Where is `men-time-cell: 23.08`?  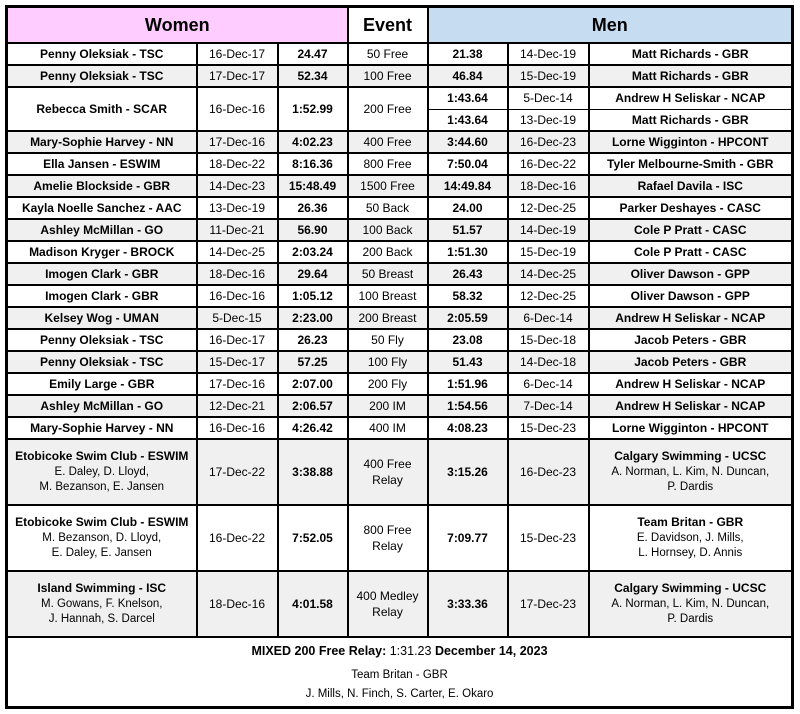
men-time-cell: 23.08 is located at coordinates (467, 340).